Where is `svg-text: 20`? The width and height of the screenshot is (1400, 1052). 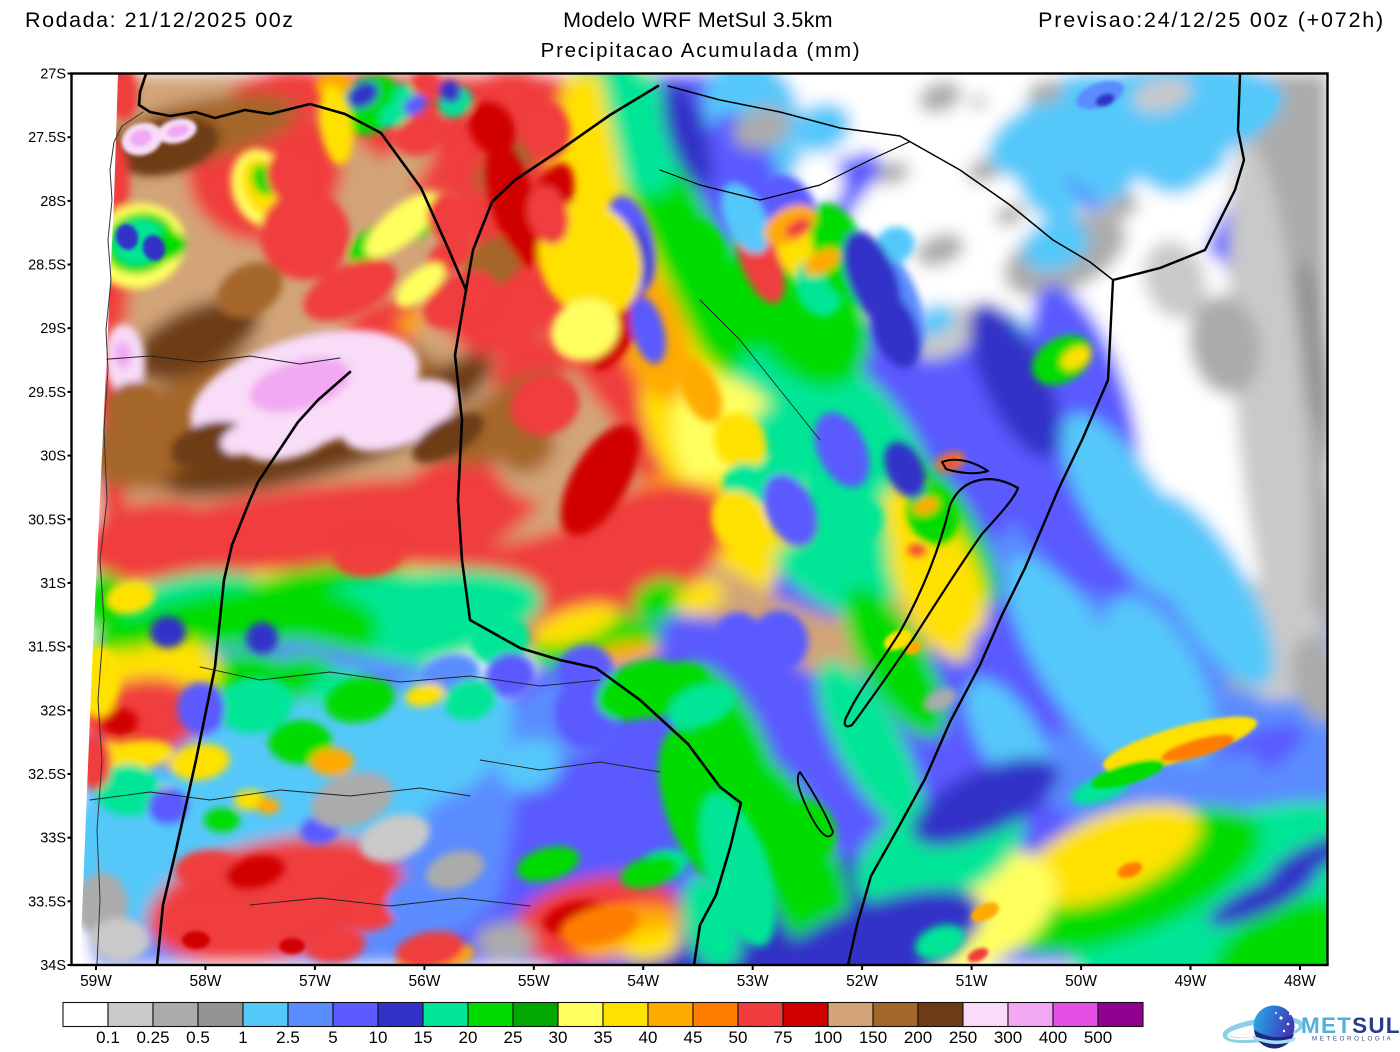
svg-text: 20 is located at coordinates (468, 1037).